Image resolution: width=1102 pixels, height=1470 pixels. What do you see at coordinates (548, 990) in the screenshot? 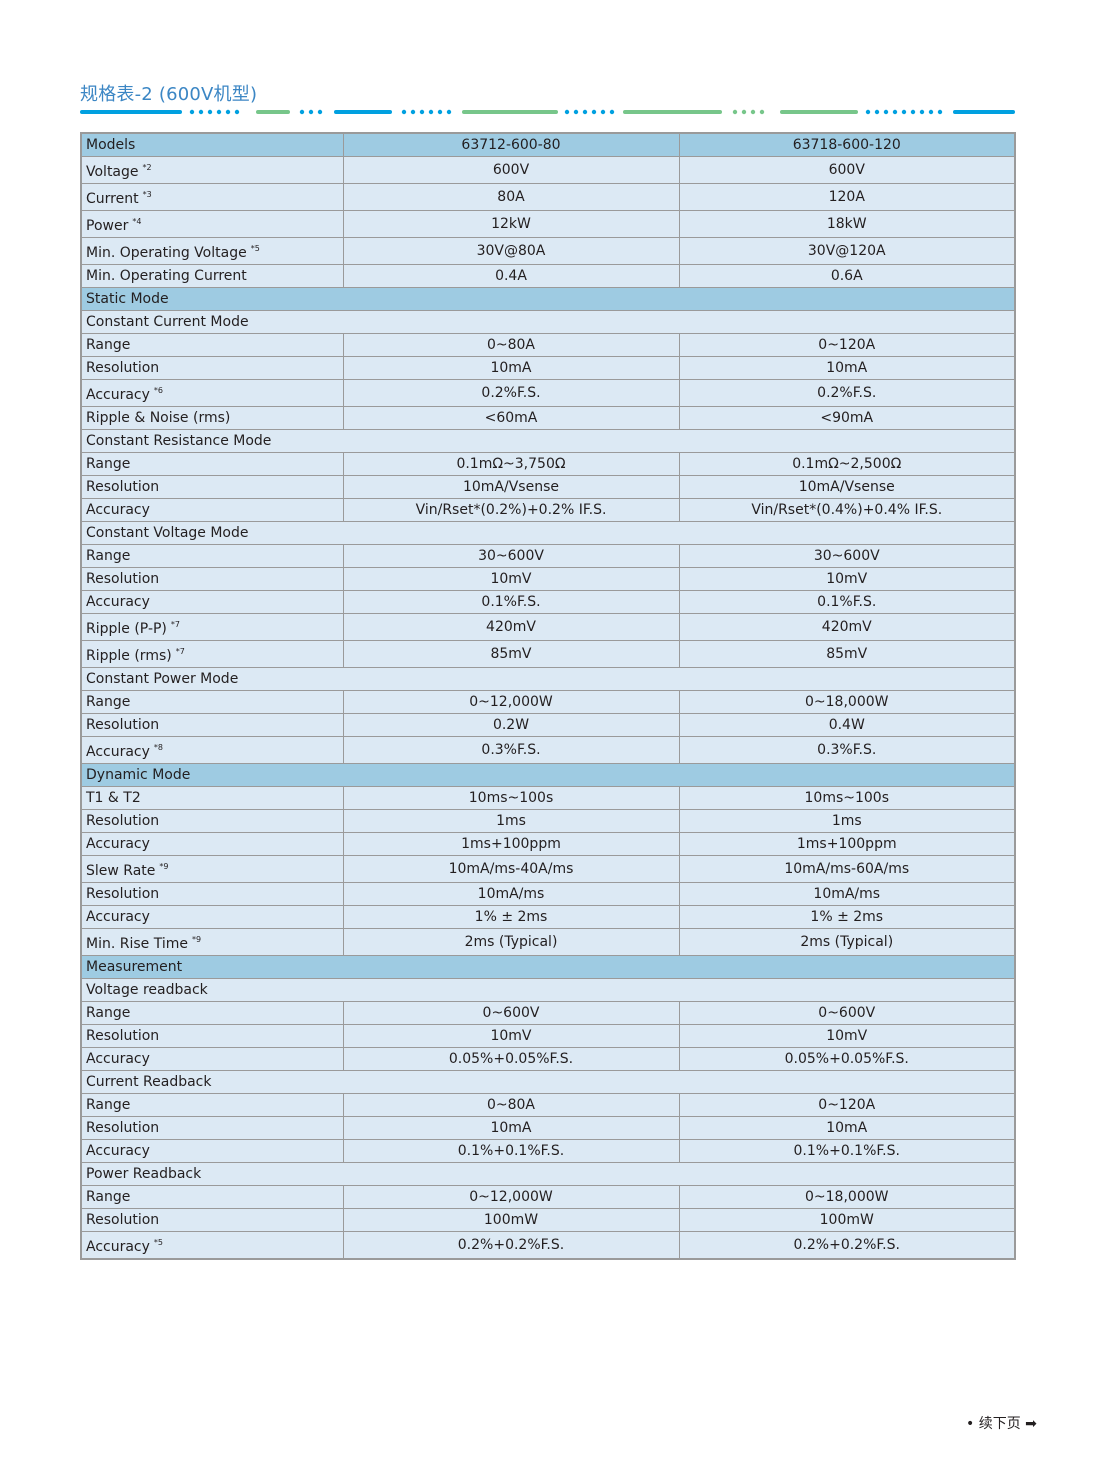
I see `subsection-row: Voltage readback` at bounding box center [548, 990].